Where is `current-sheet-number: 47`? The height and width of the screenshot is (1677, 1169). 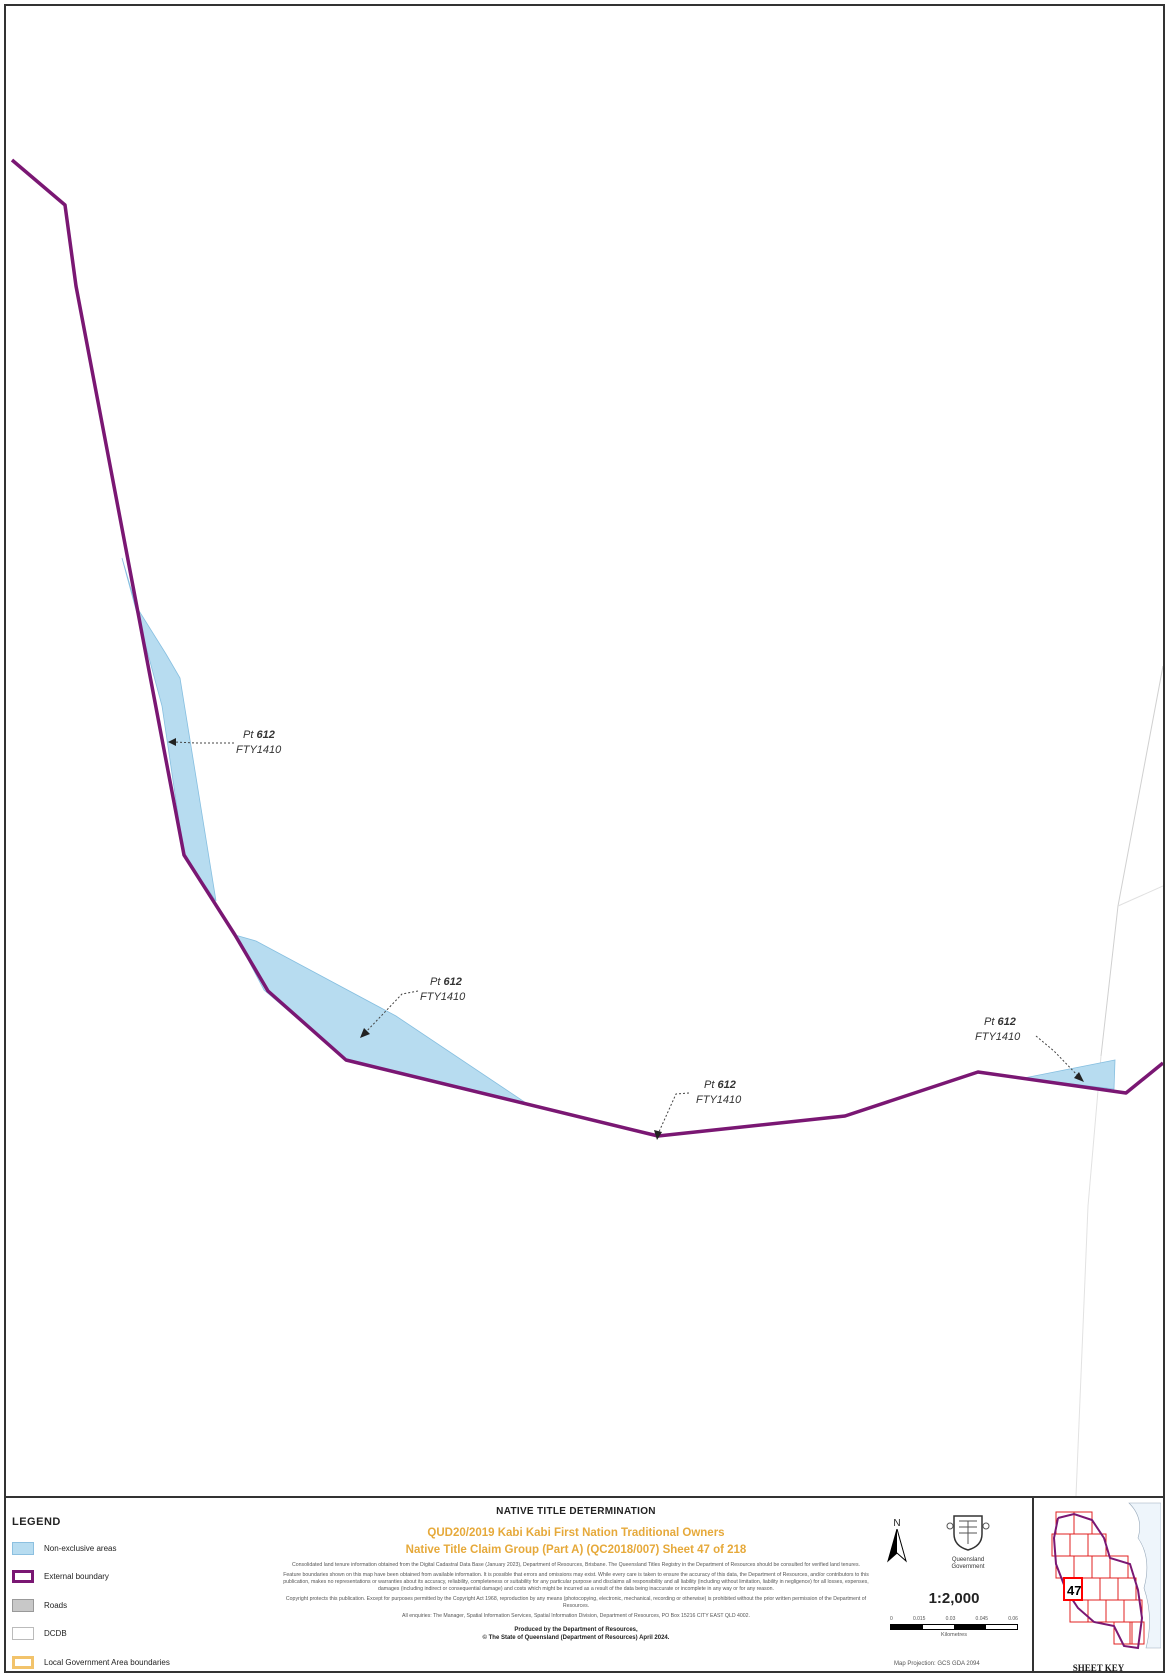 current-sheet-number: 47 is located at coordinates (1074, 1590).